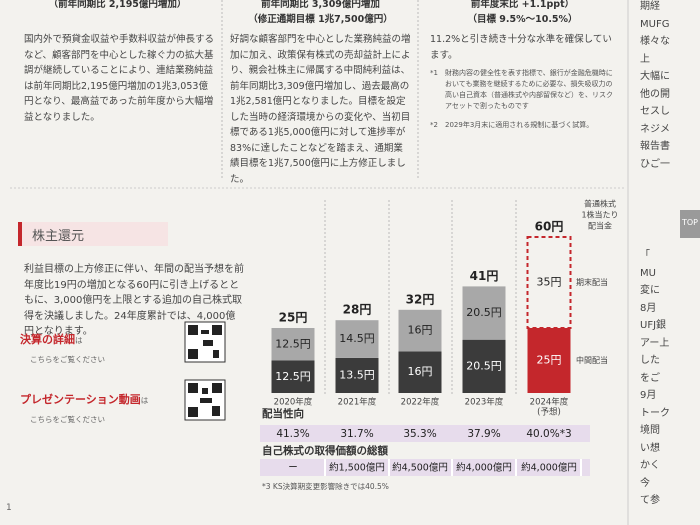 The width and height of the screenshot is (700, 525). I want to click on right-line: MUFG, so click(655, 24).